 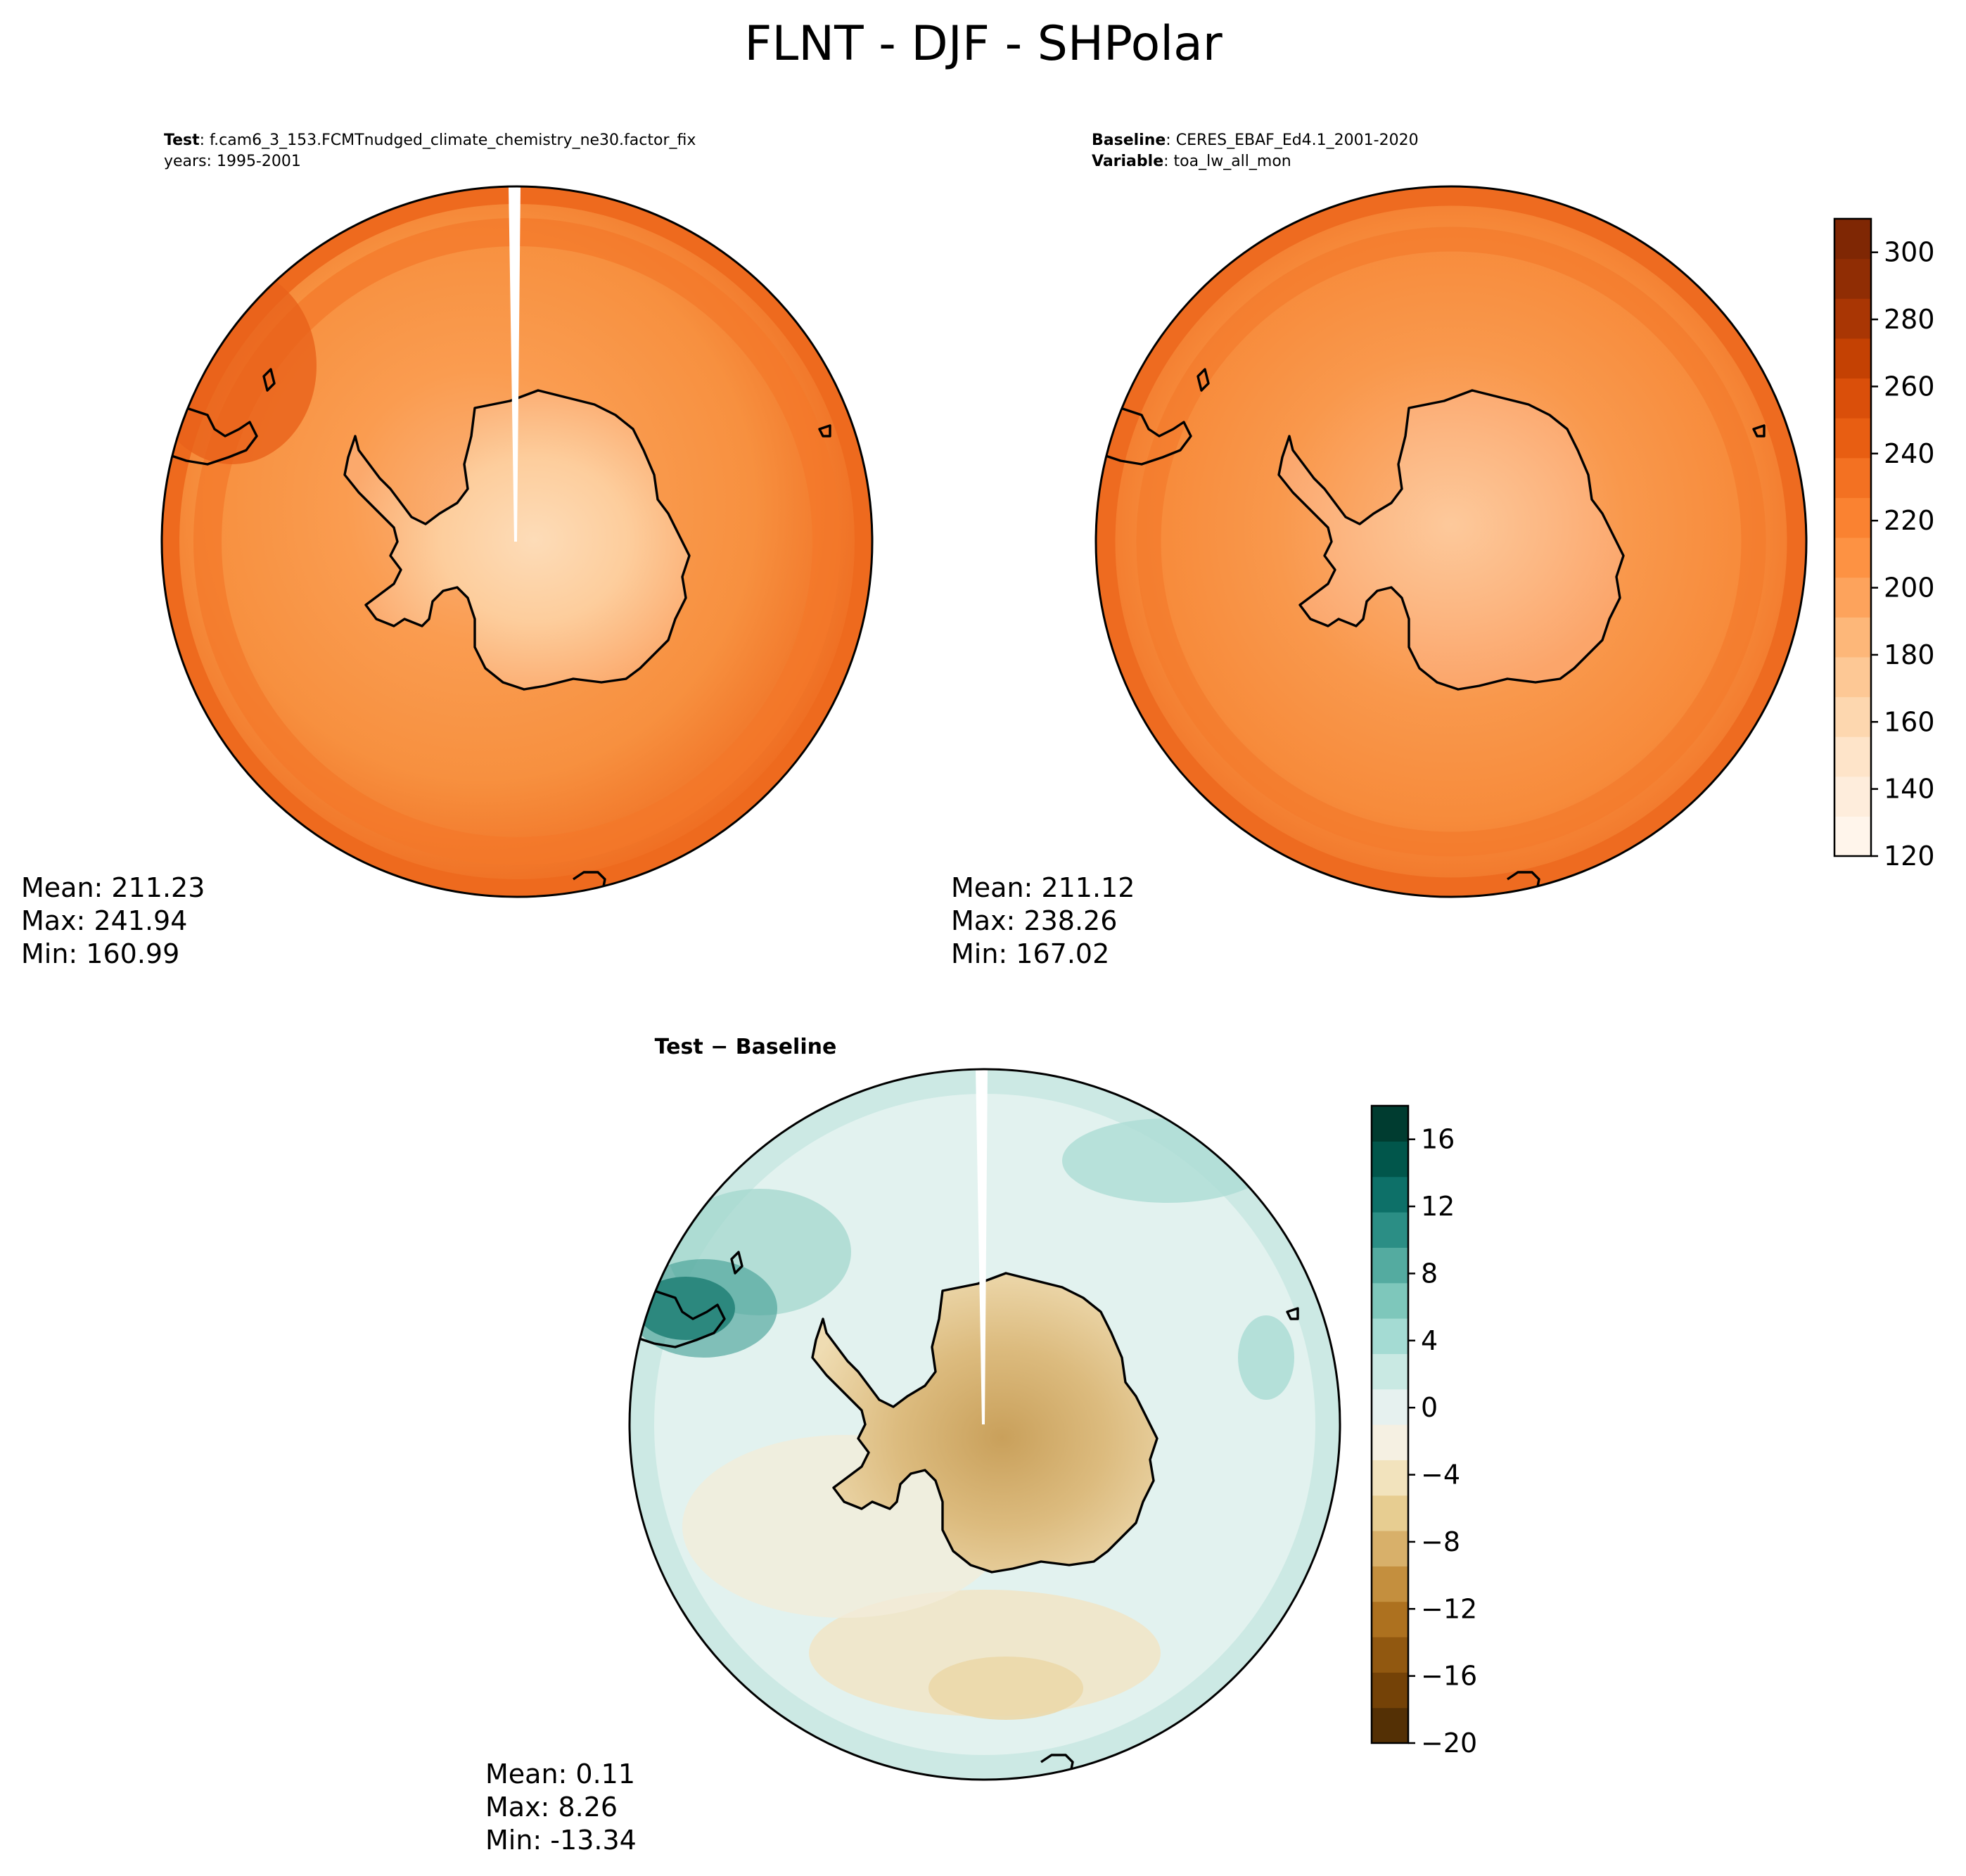 I want to click on diff-colorbar-tick-label: 4, so click(x=1429, y=1340).